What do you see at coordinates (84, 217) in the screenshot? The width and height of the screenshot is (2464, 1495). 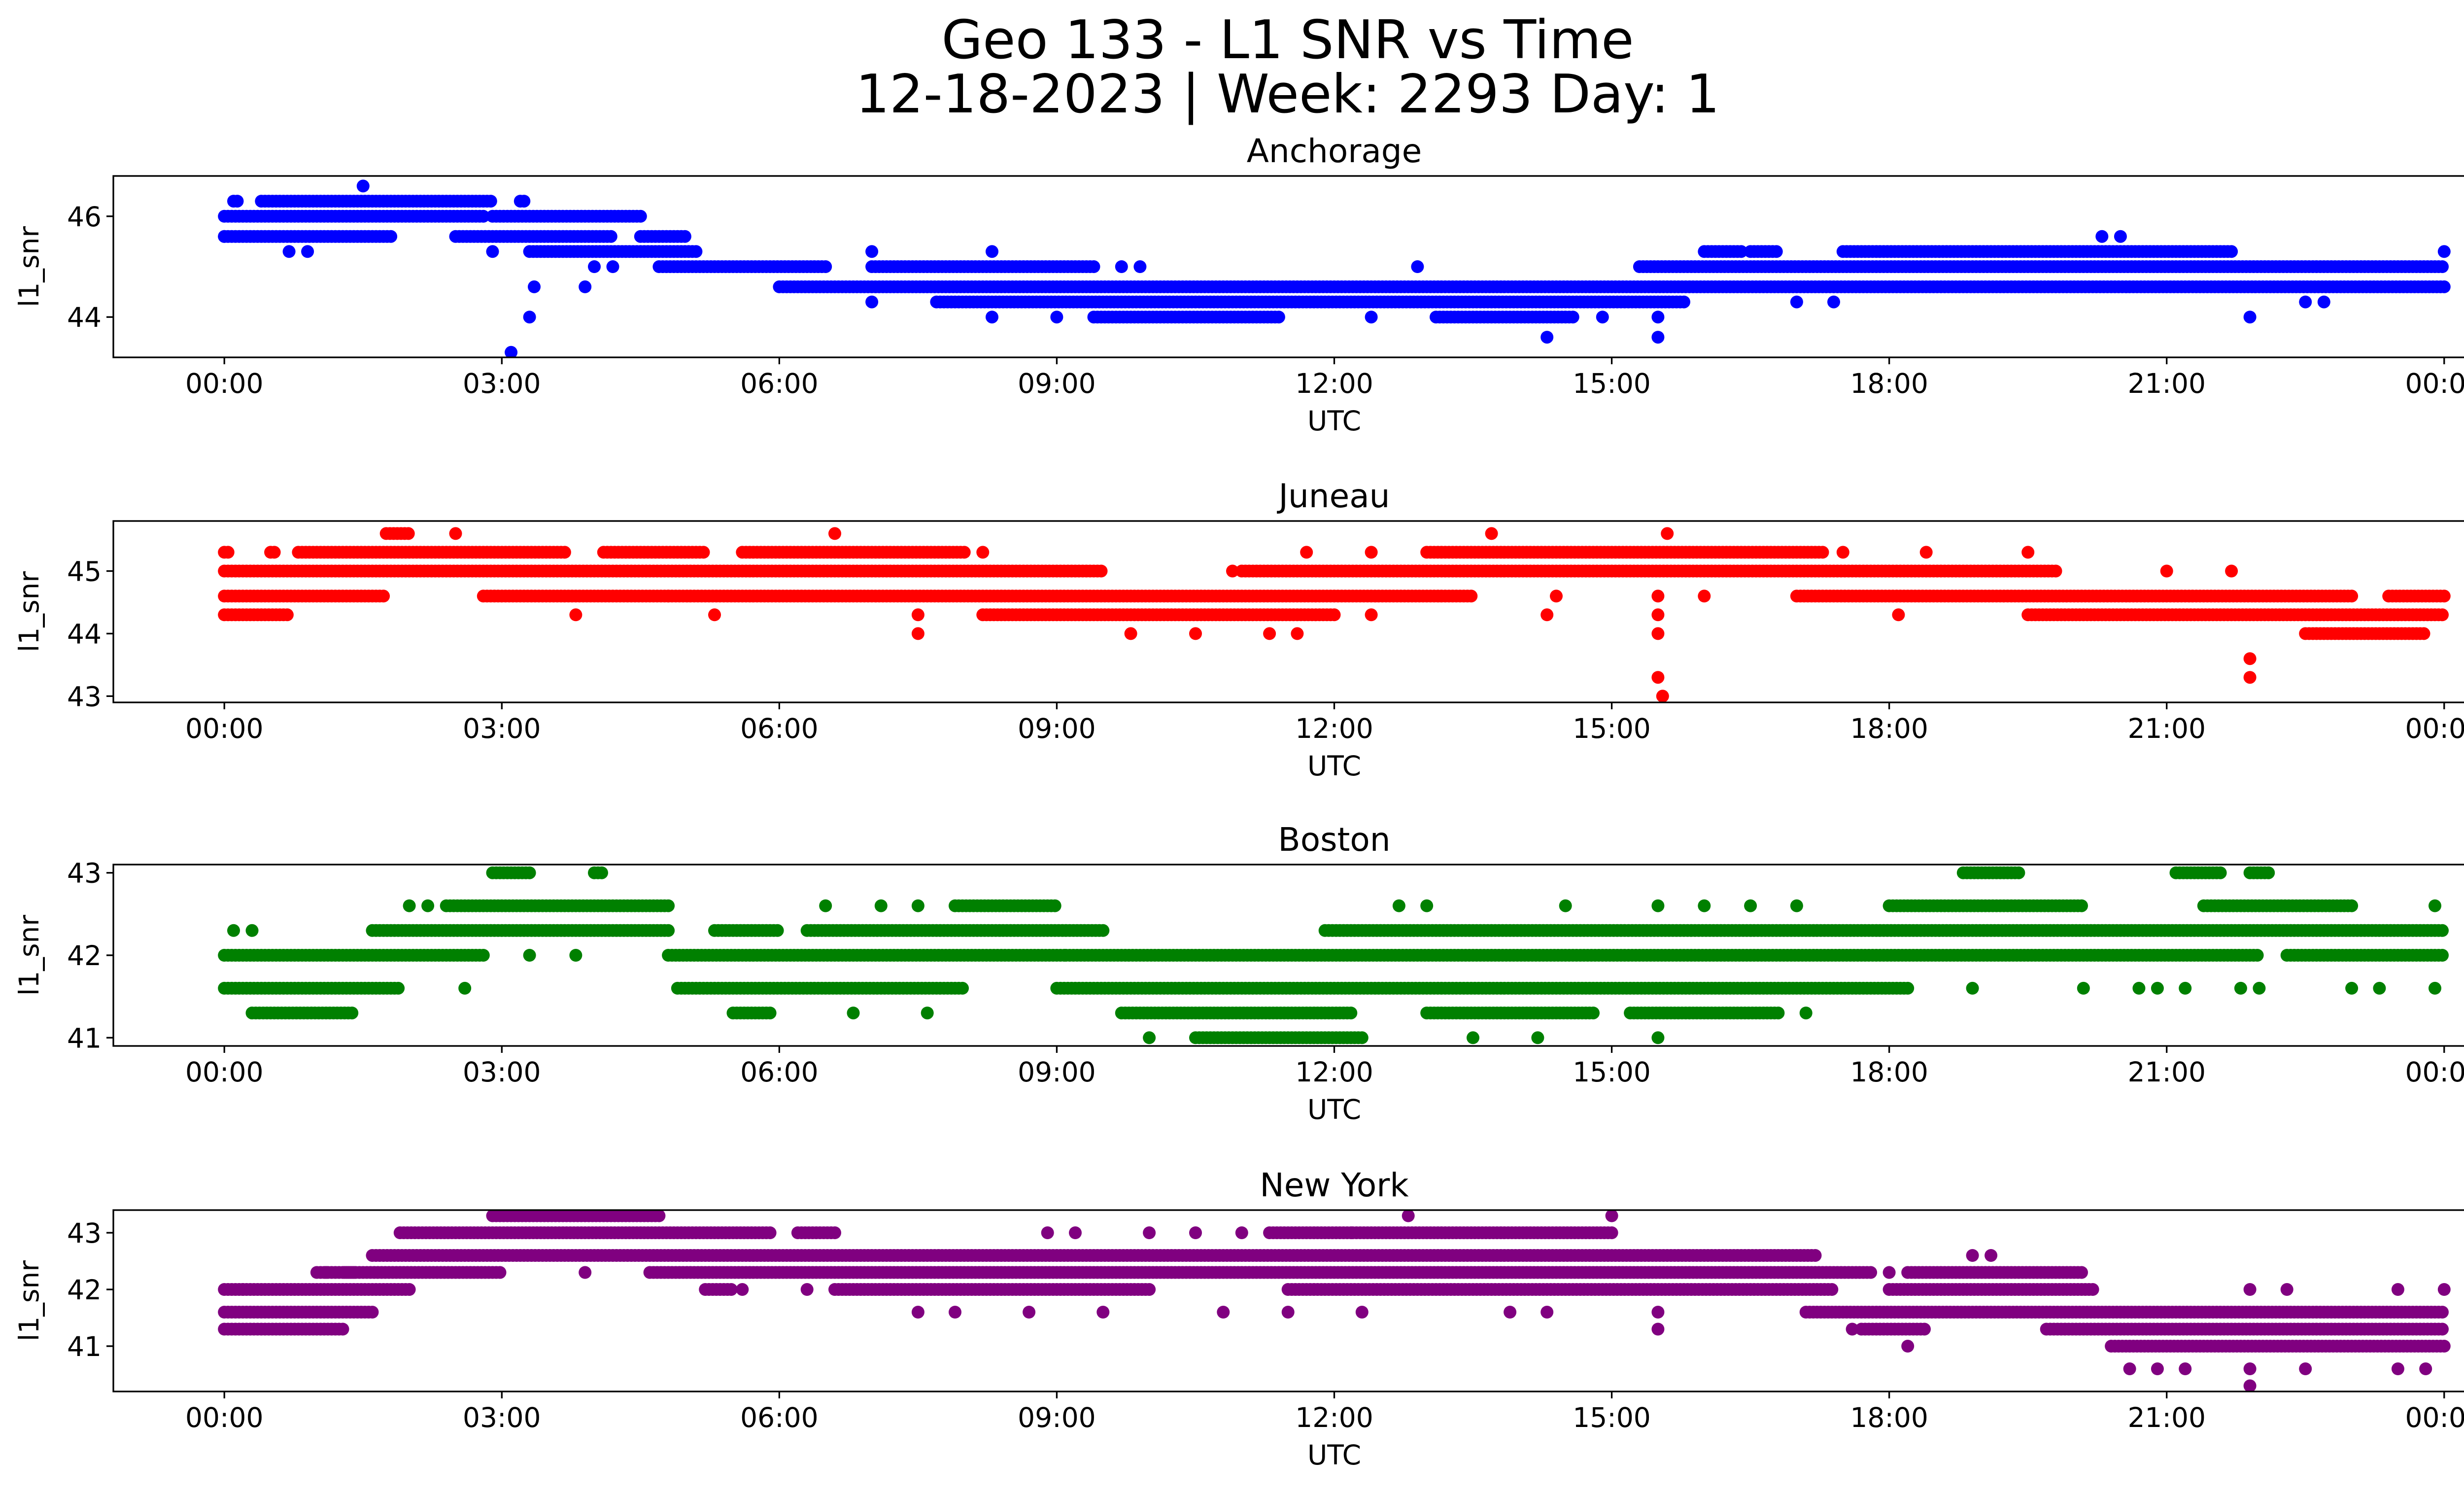 I see `y-tick-label: 46` at bounding box center [84, 217].